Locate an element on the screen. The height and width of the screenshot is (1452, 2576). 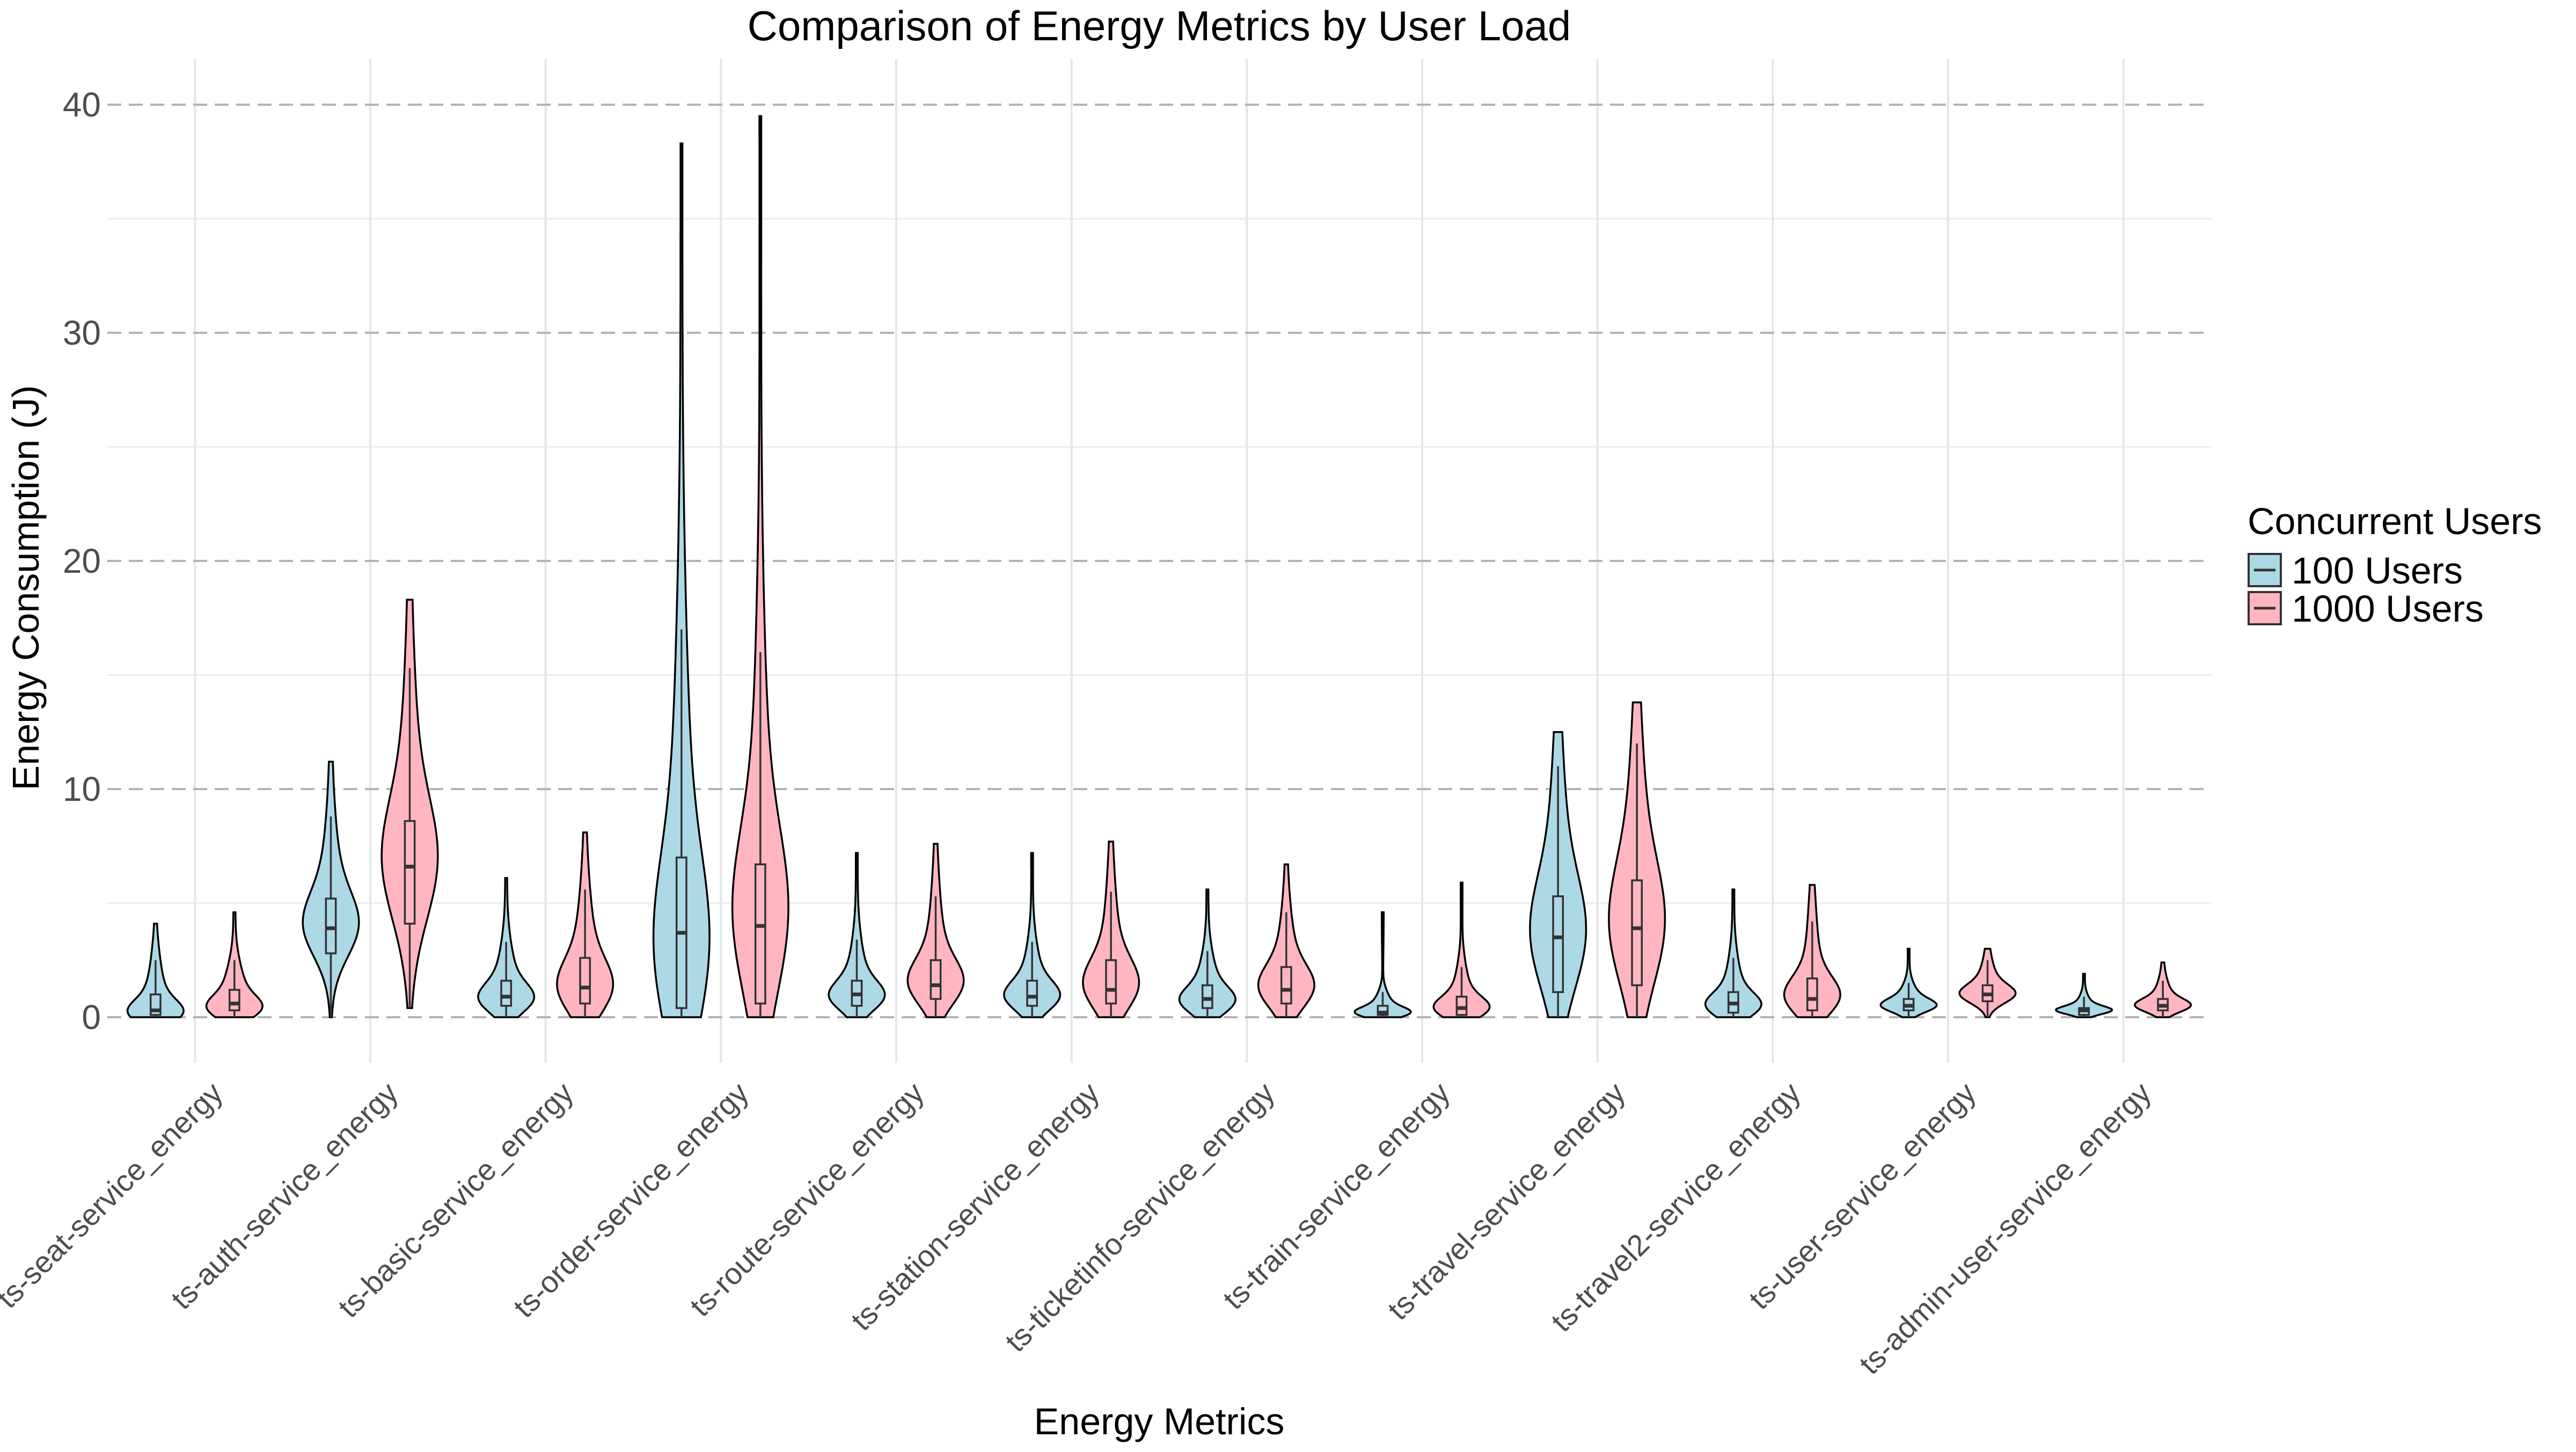
users-1000-7-box is located at coordinates (1461, 1006).